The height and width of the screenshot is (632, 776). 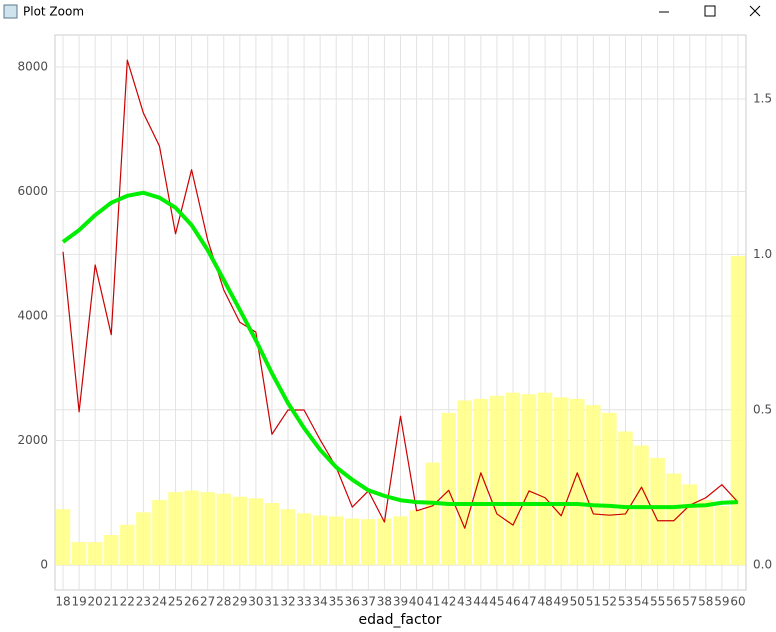 What do you see at coordinates (673, 602) in the screenshot?
I see `x-tick-label: 56` at bounding box center [673, 602].